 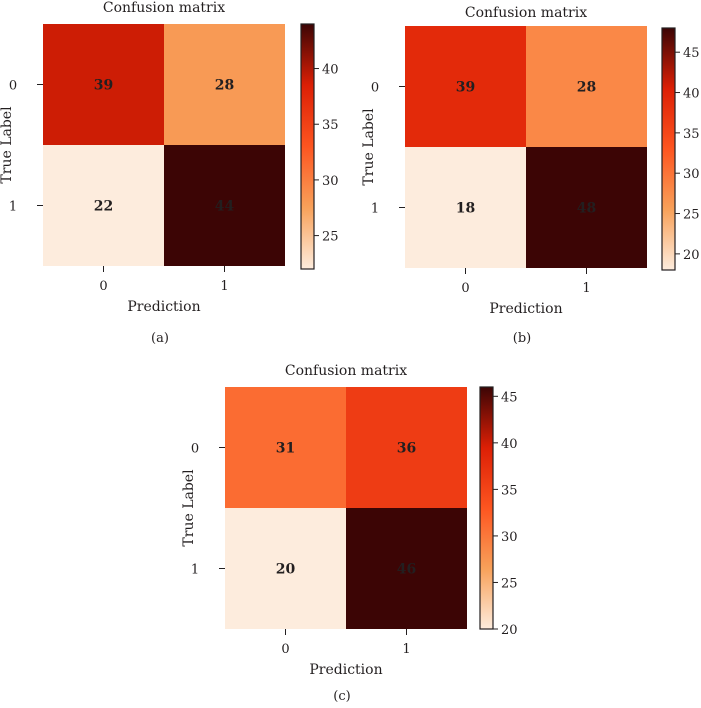 I want to click on cell-value-label: 31, so click(x=285, y=449).